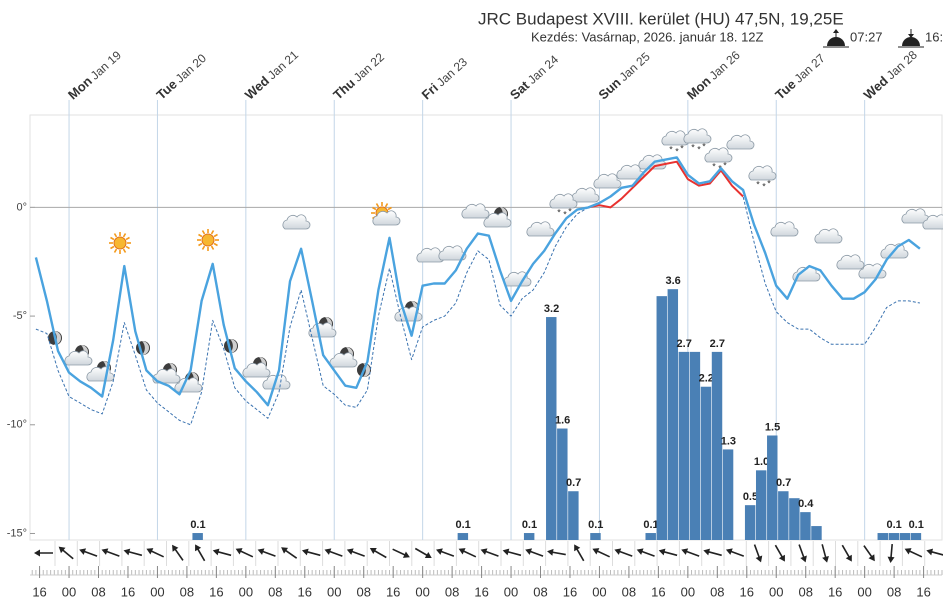  What do you see at coordinates (666, 184) in the screenshot?
I see `above-zero-line` at bounding box center [666, 184].